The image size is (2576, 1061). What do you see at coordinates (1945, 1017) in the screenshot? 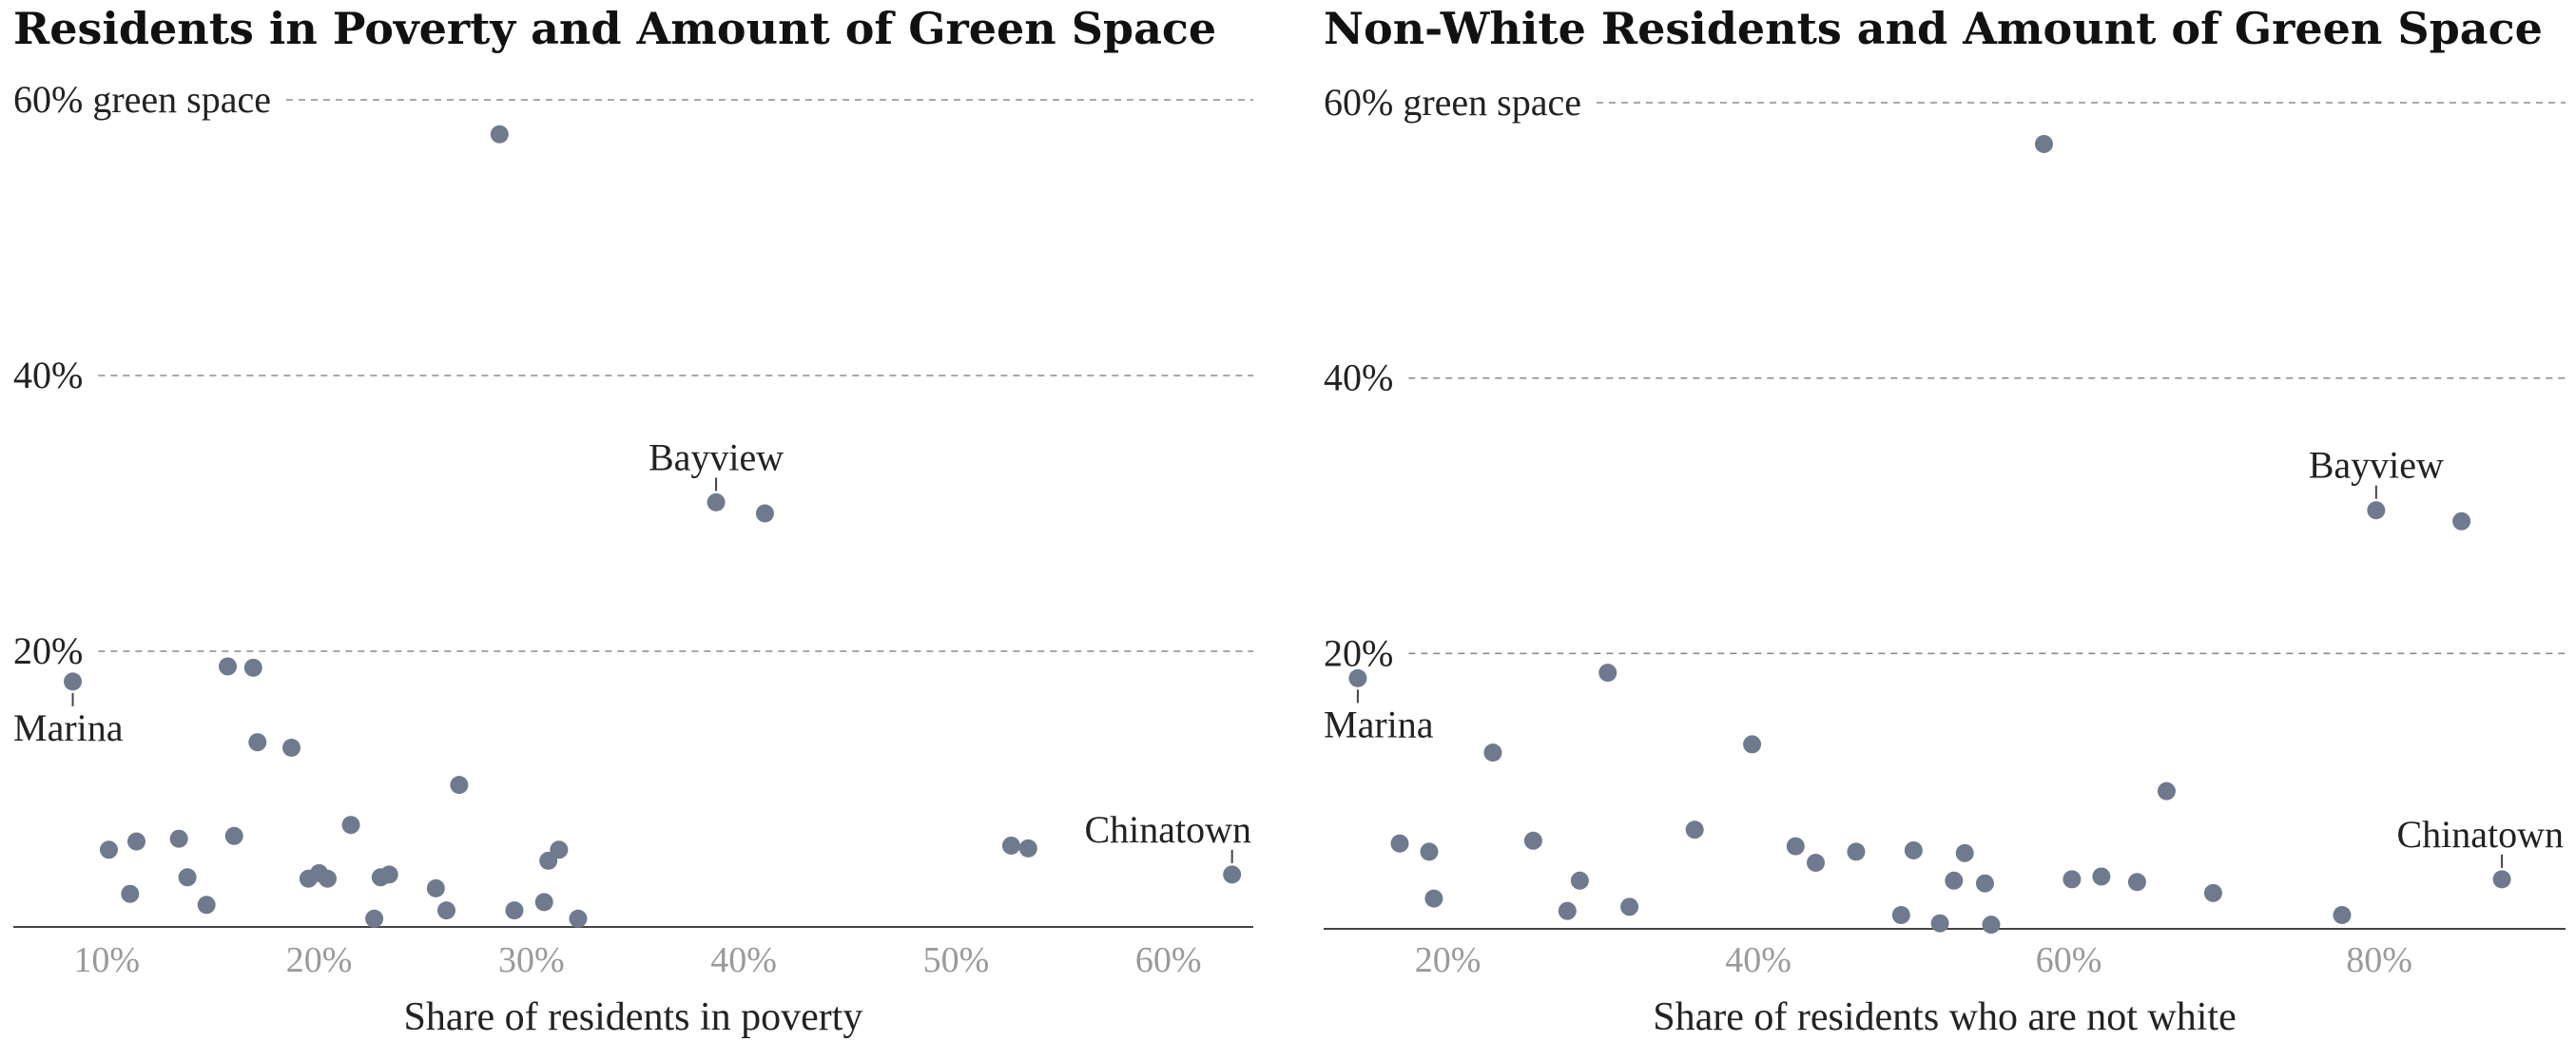
I see `nonwhite-chart-x-axis-label: Share of residents who are not white` at bounding box center [1945, 1017].